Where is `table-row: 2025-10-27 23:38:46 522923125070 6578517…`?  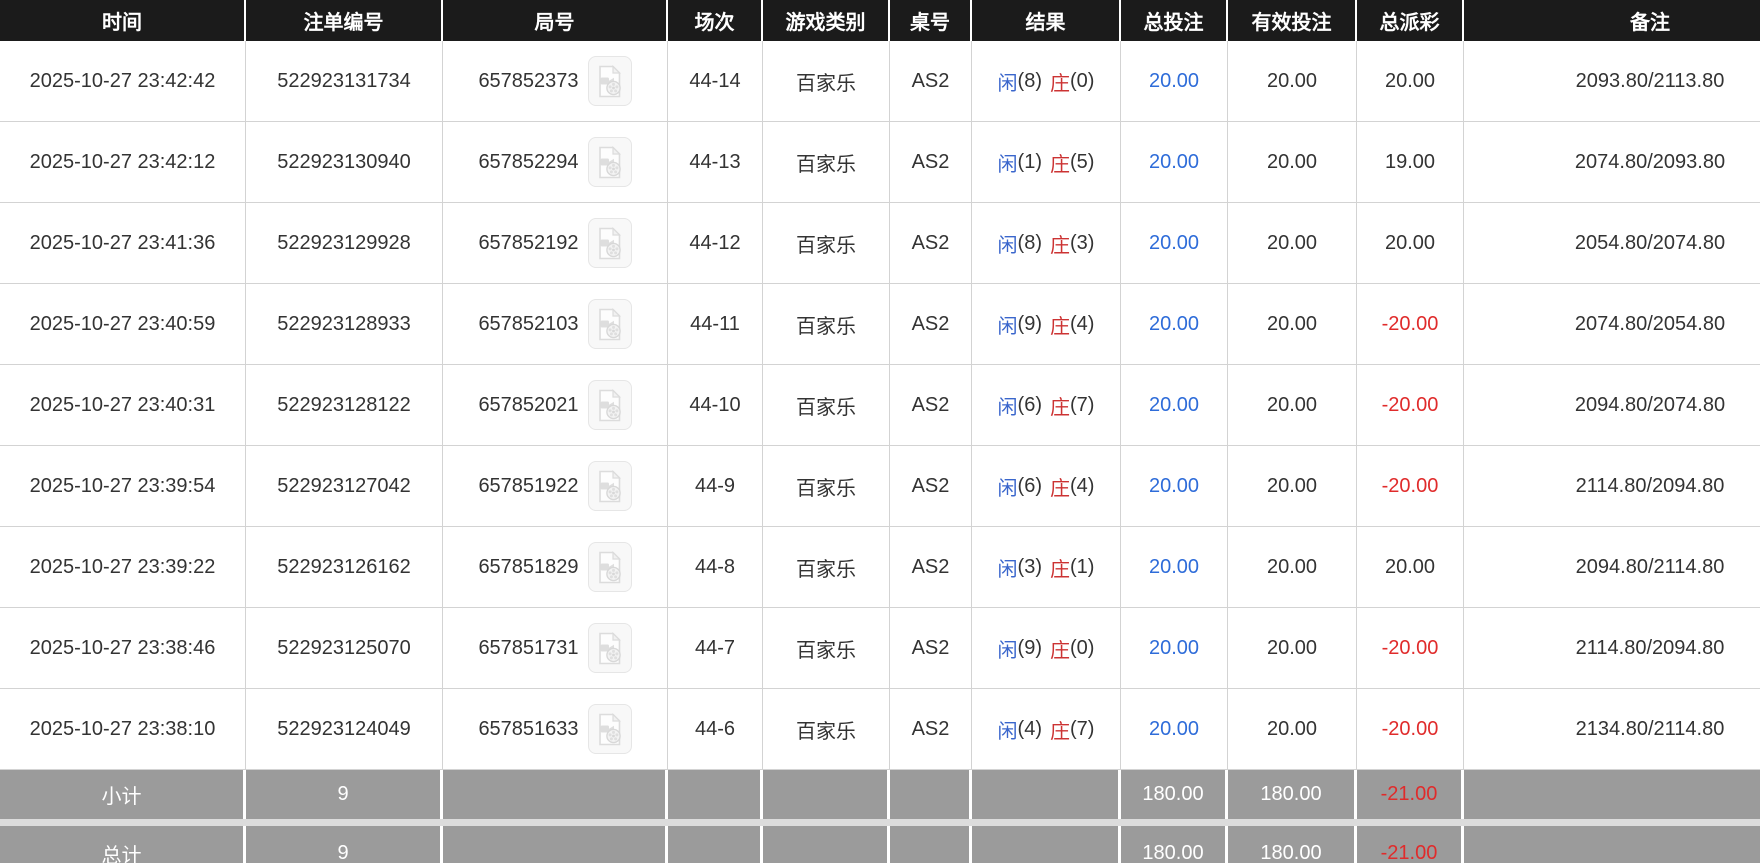 table-row: 2025-10-27 23:38:46 522923125070 6578517… is located at coordinates (880, 648).